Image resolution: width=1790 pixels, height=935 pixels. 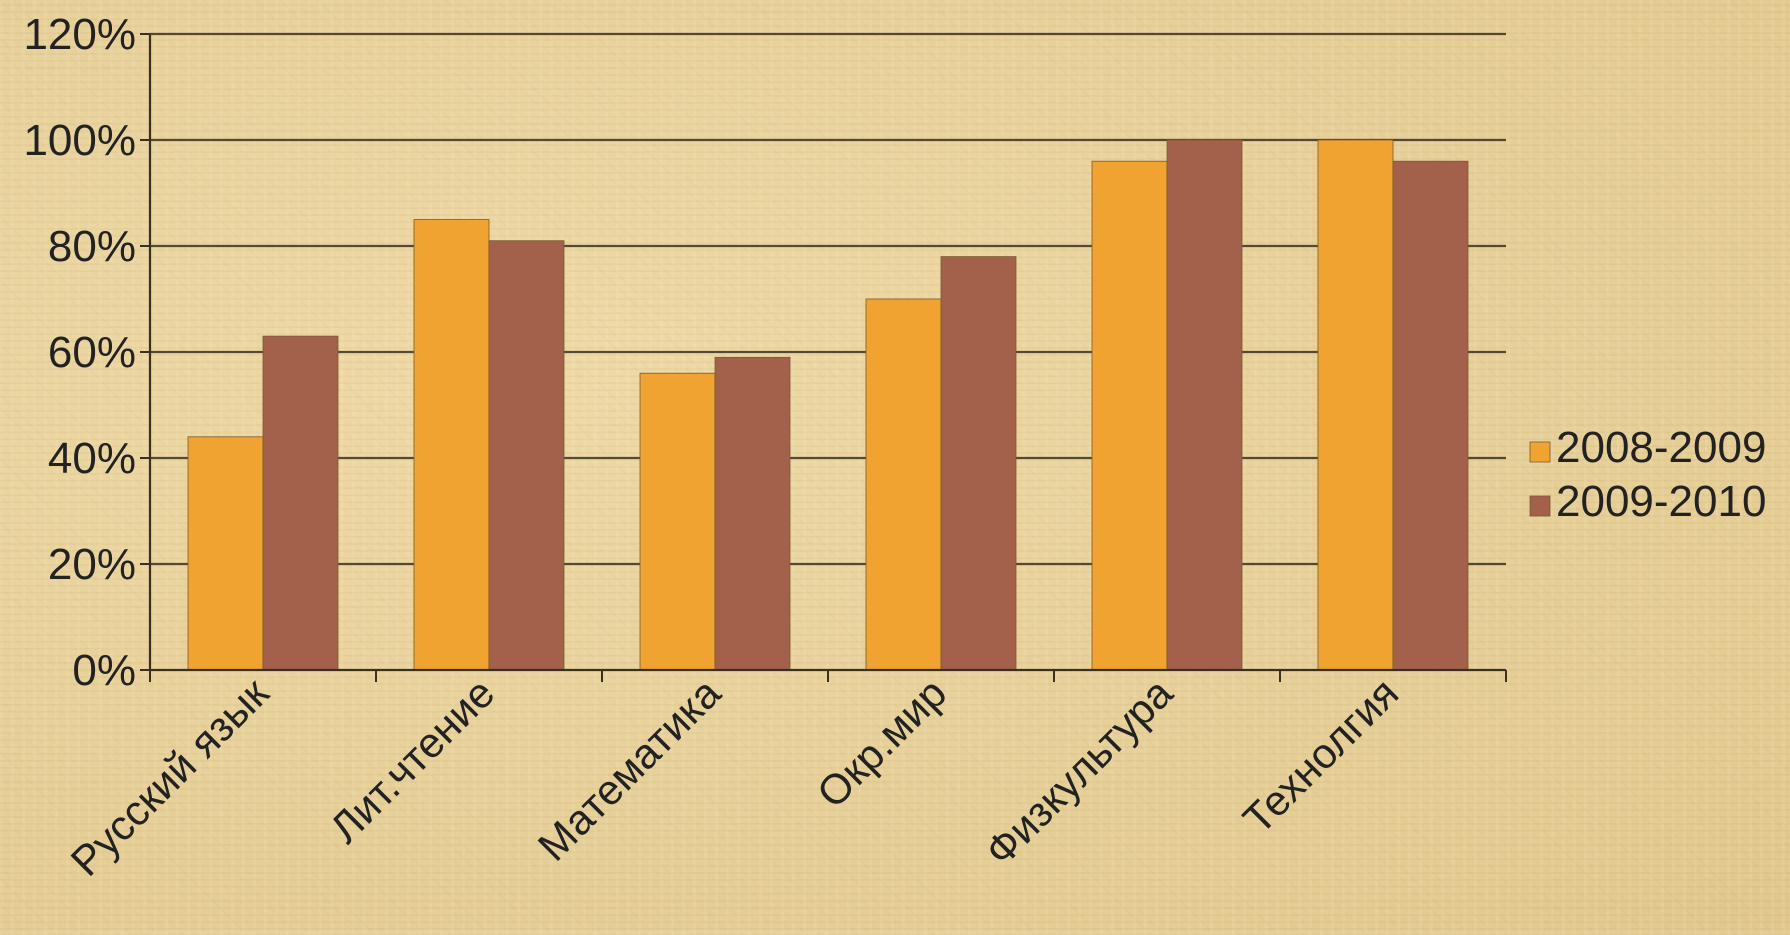 What do you see at coordinates (1355, 405) in the screenshot?
I see `bar-2008-2009-Технолгия` at bounding box center [1355, 405].